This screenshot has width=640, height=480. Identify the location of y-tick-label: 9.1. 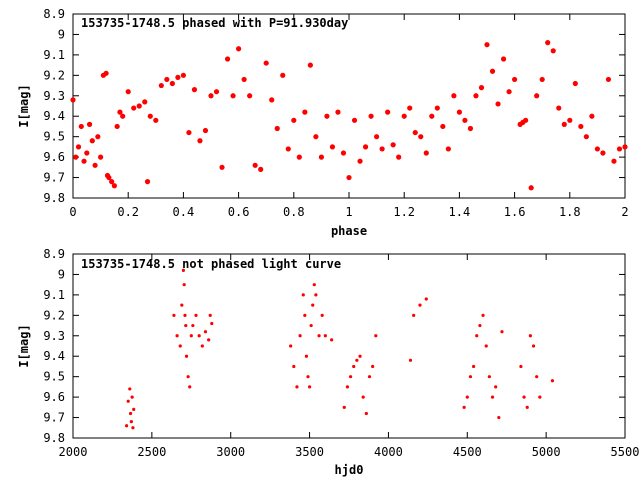
(54, 295).